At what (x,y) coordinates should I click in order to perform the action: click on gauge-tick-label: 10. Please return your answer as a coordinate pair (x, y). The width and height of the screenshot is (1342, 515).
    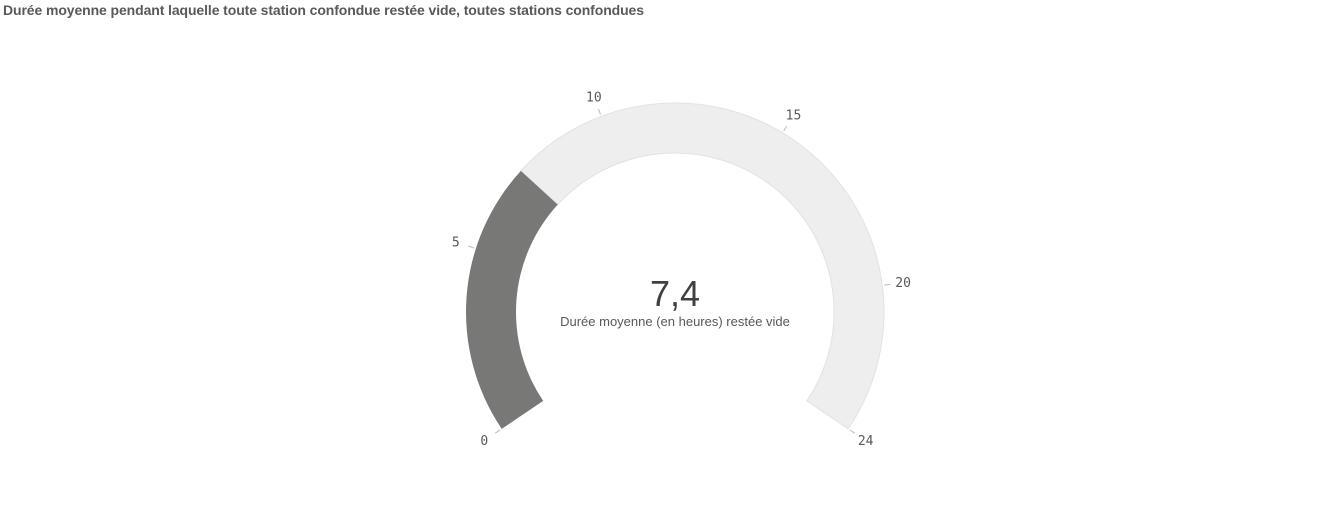
    Looking at the image, I should click on (594, 97).